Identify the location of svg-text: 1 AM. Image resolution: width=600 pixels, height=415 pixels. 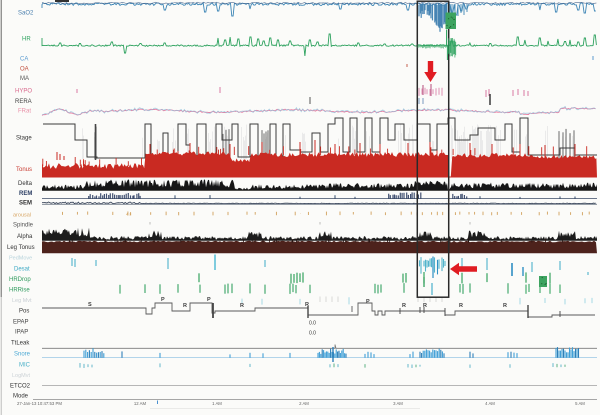
(217, 403).